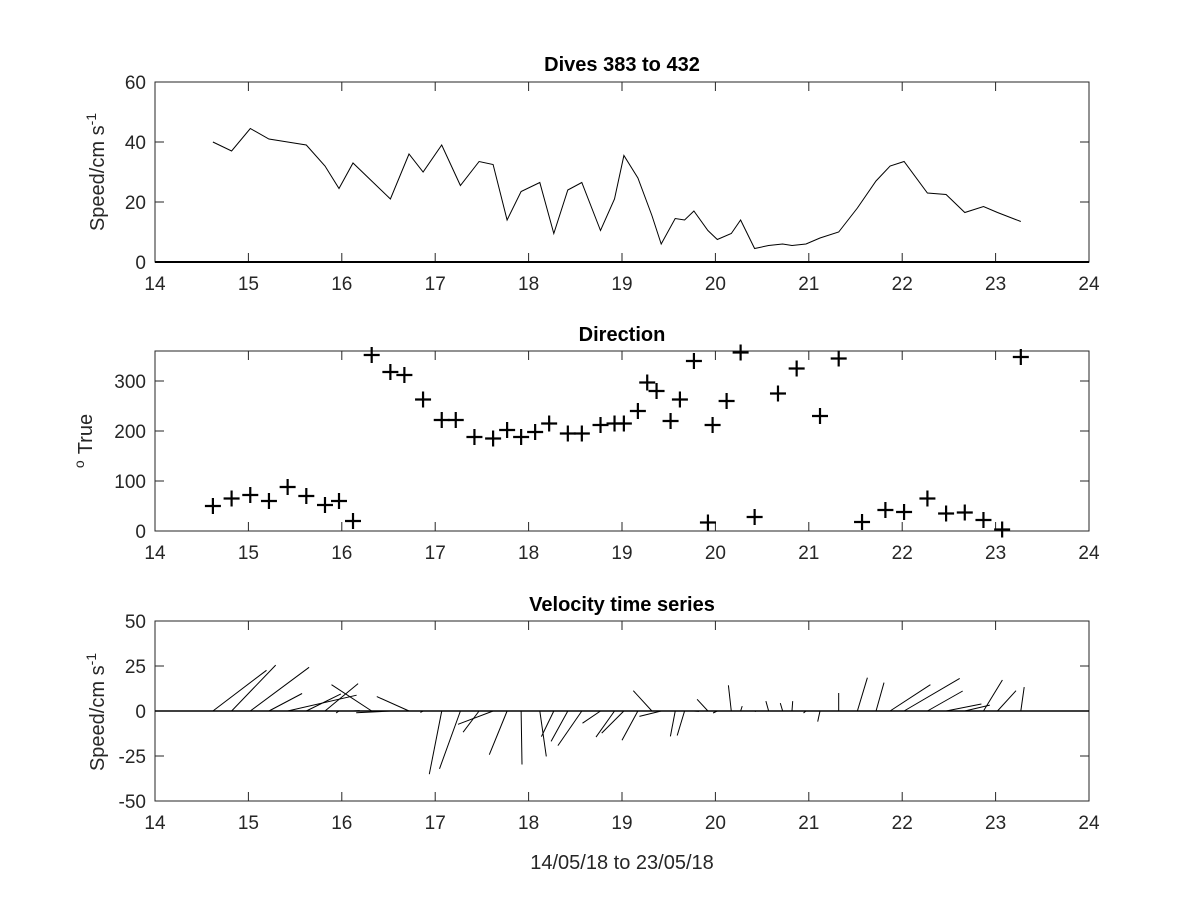 The image size is (1200, 900). What do you see at coordinates (435, 823) in the screenshot?
I see `velocity-xtick-label: 17` at bounding box center [435, 823].